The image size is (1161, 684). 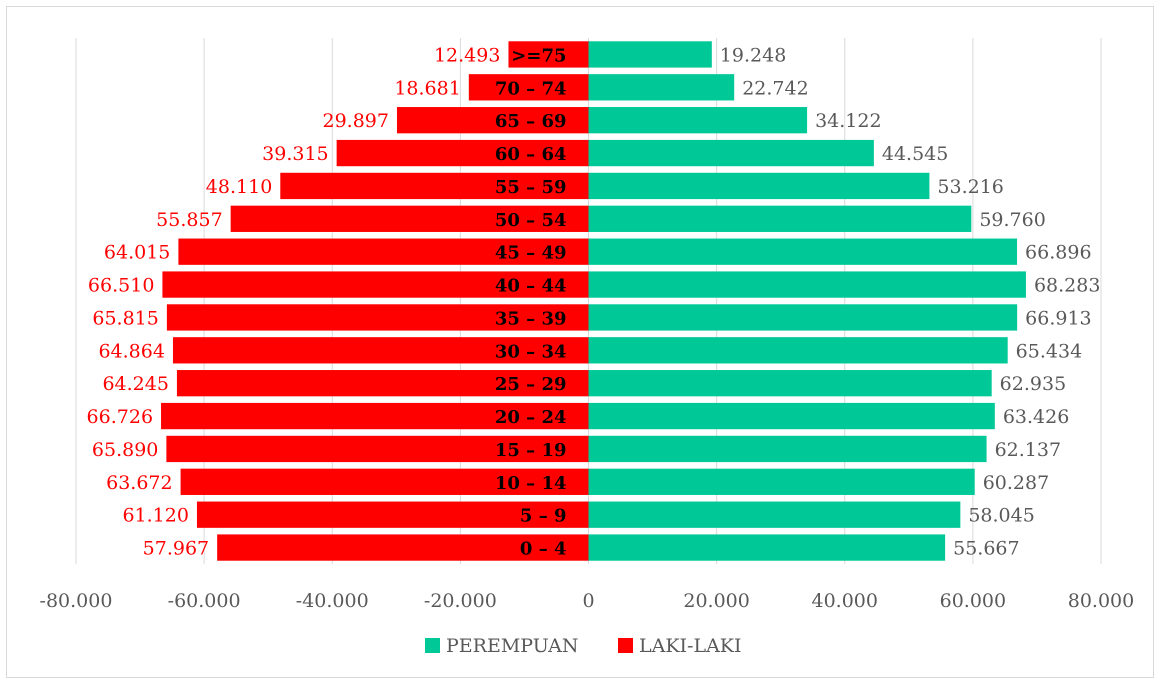 I want to click on x-tick-label: 80.000, so click(x=1101, y=601).